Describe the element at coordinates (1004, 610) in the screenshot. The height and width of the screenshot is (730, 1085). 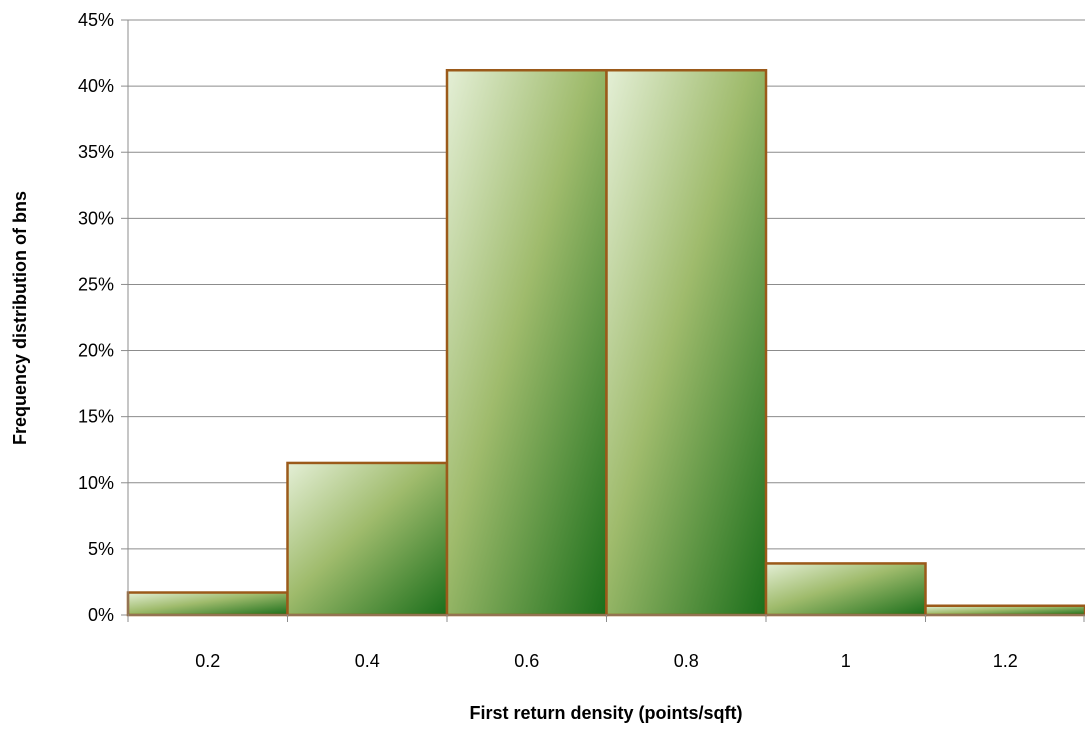
I see `bar-1.2` at that location.